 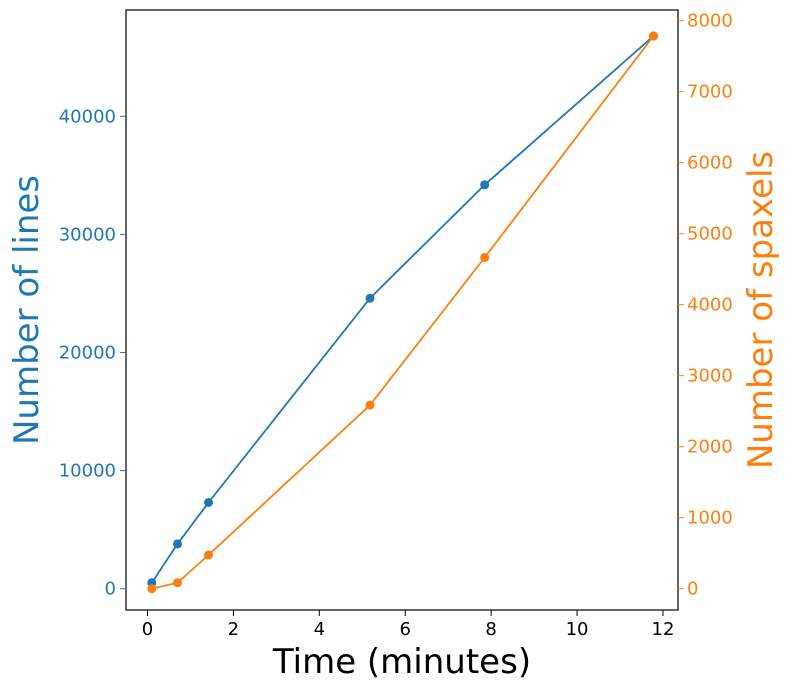 I want to click on x-tick-label: 10, so click(x=577, y=629).